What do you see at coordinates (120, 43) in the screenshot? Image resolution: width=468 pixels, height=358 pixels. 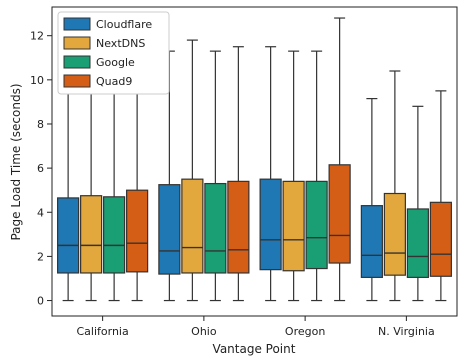 I see `legend-label-nextdns: NextDNS` at bounding box center [120, 43].